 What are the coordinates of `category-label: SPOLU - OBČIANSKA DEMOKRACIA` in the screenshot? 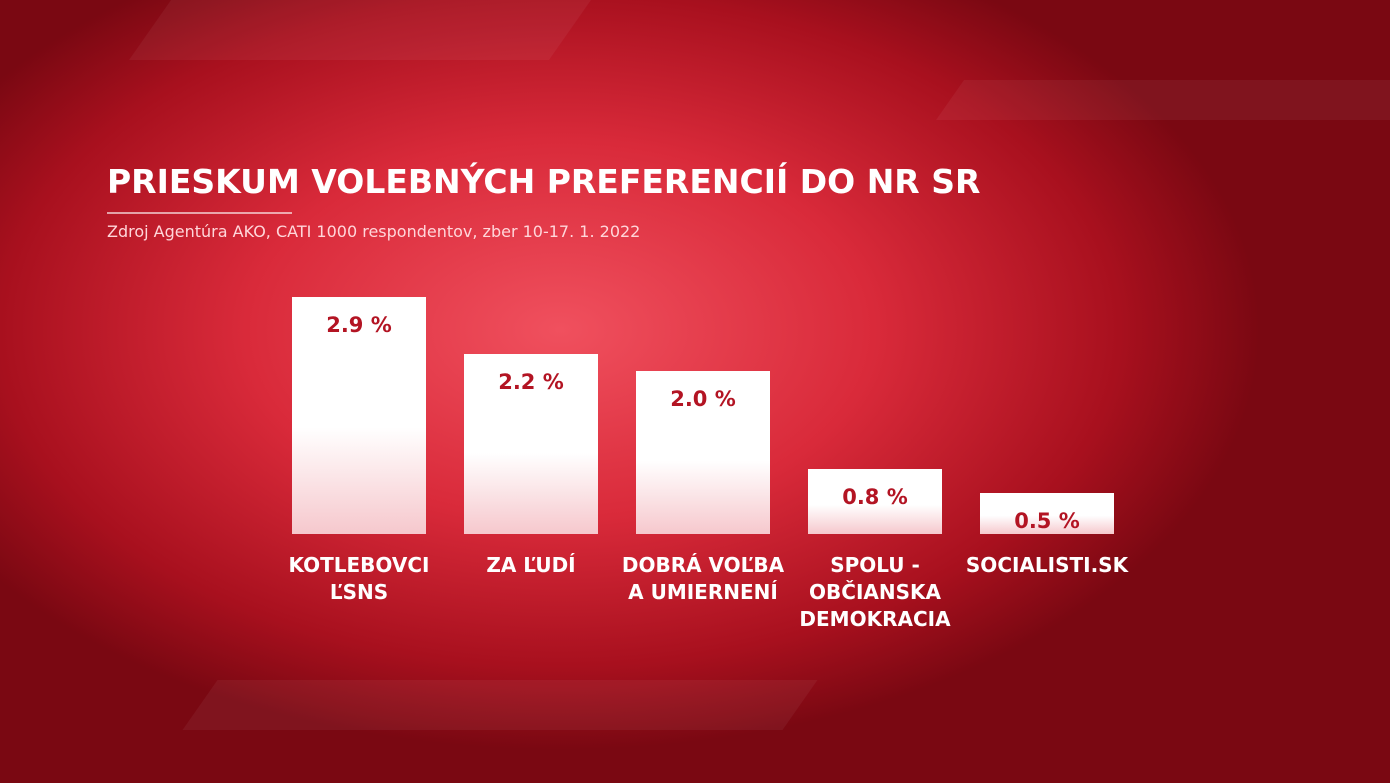 It's located at (875, 592).